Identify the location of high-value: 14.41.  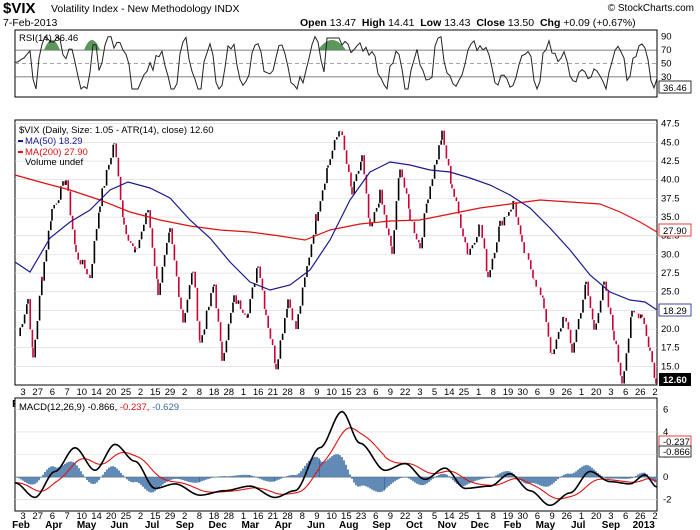
(401, 23).